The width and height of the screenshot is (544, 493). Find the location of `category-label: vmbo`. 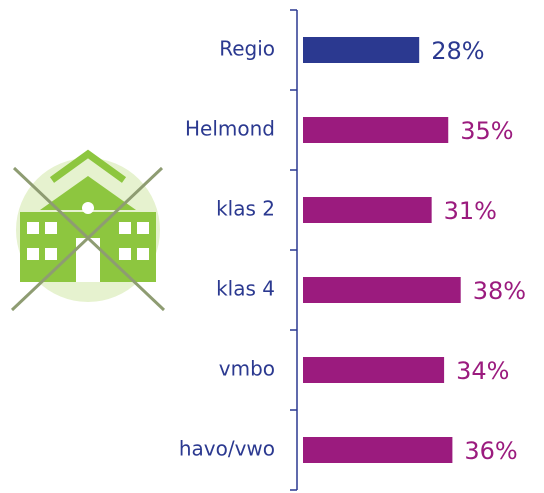

category-label: vmbo is located at coordinates (247, 369).